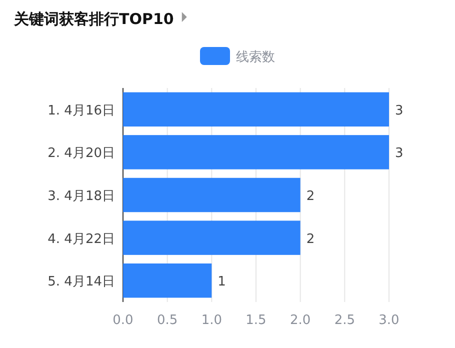 Image resolution: width=455 pixels, height=348 pixels. What do you see at coordinates (81, 239) in the screenshot?
I see `y-tick-label: 4. 4月22日` at bounding box center [81, 239].